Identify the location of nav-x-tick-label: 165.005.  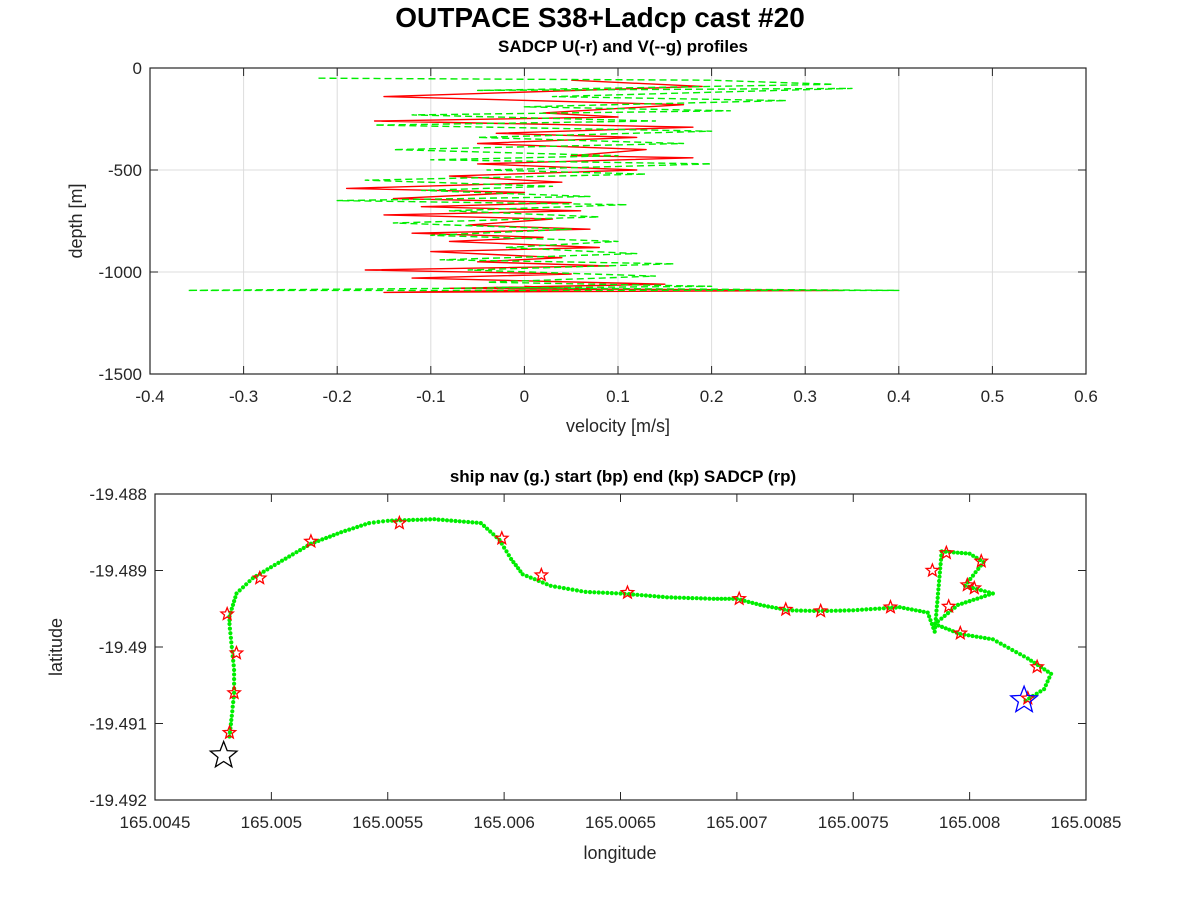
(271, 822).